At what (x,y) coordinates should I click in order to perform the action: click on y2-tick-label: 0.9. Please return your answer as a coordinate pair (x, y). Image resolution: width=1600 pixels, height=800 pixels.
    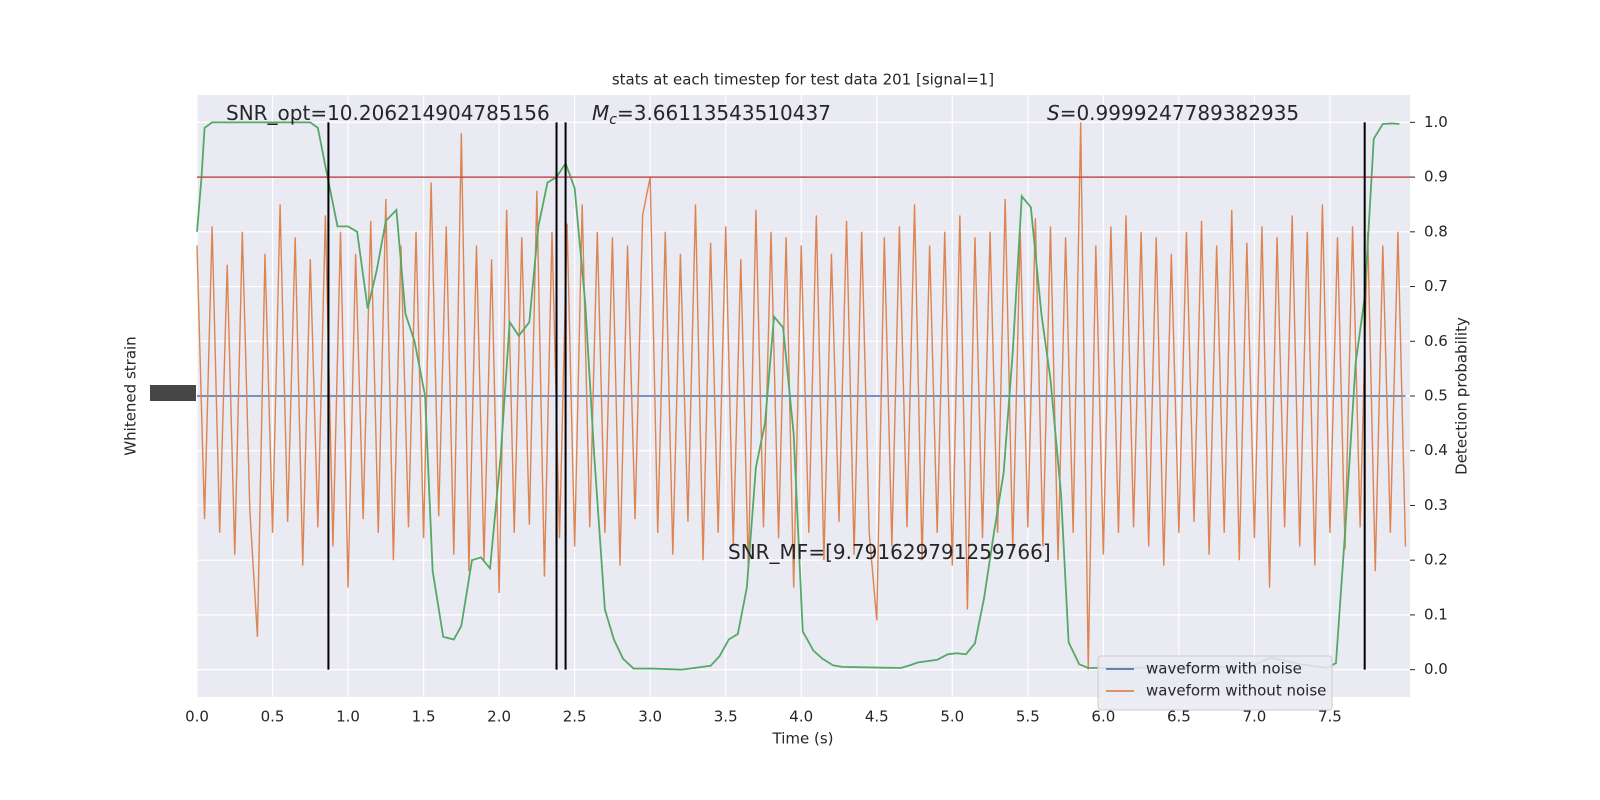
    Looking at the image, I should click on (1436, 177).